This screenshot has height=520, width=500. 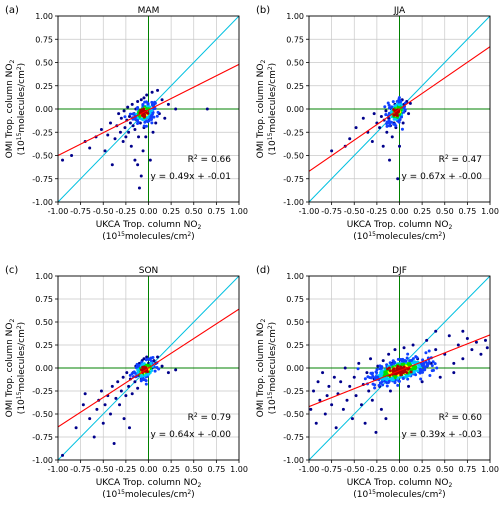 What do you see at coordinates (442, 160) in the screenshot?
I see `r2-prefix: R` at bounding box center [442, 160].